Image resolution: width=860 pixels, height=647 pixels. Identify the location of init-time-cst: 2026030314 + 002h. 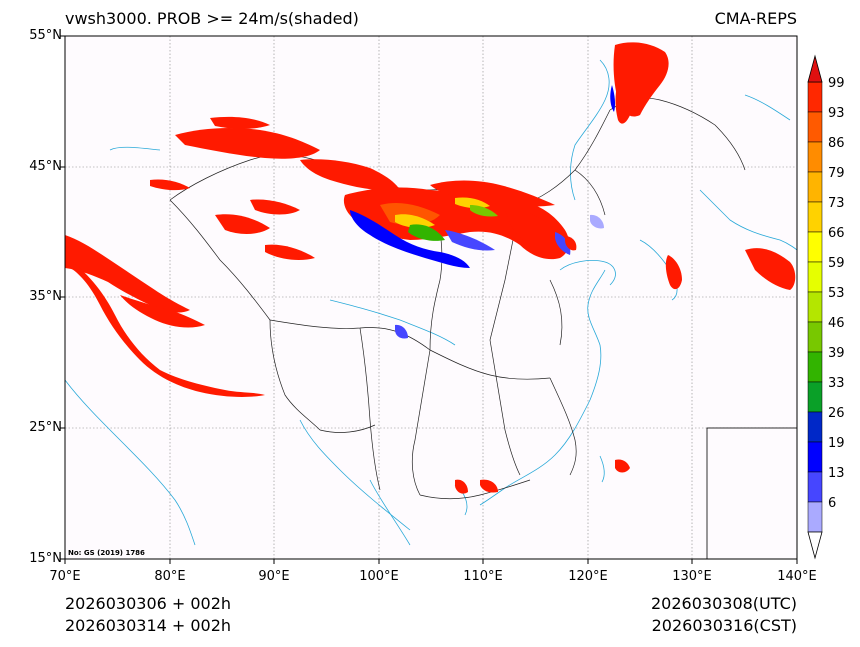
(148, 625).